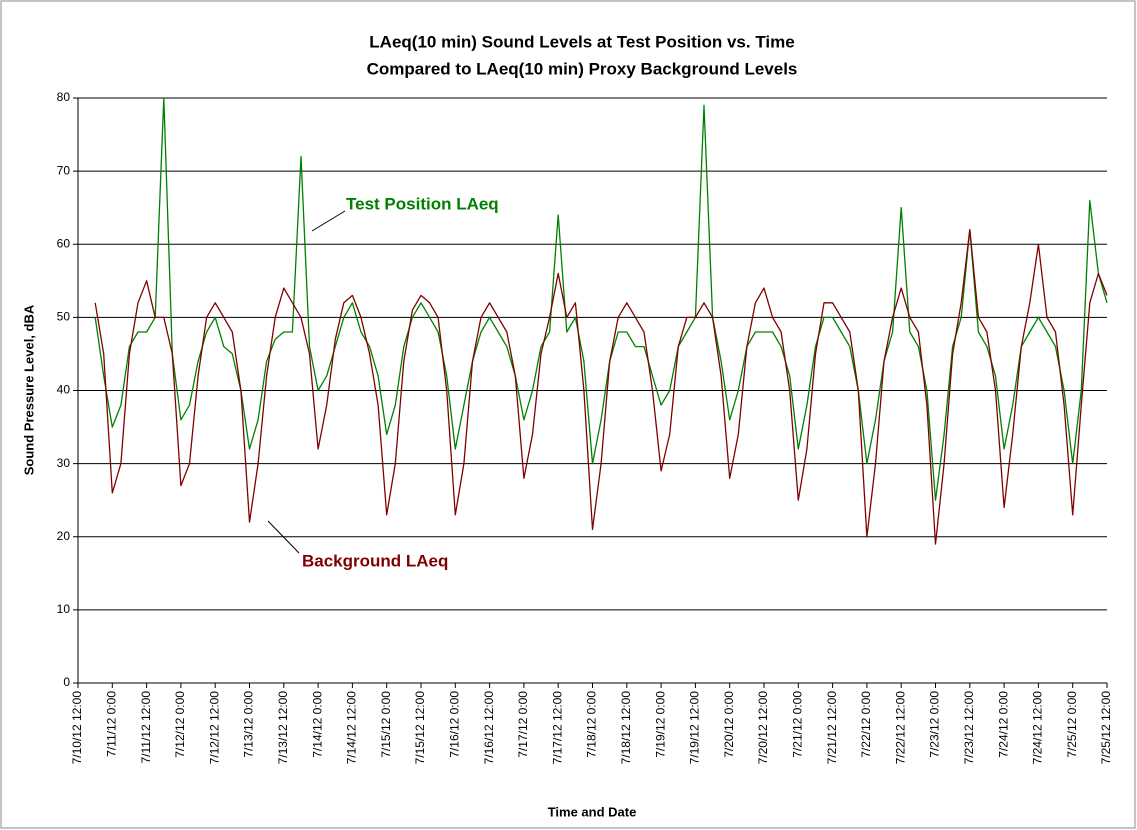 The image size is (1137, 830). Describe the element at coordinates (64, 390) in the screenshot. I see `y-tick-label: 40` at that location.